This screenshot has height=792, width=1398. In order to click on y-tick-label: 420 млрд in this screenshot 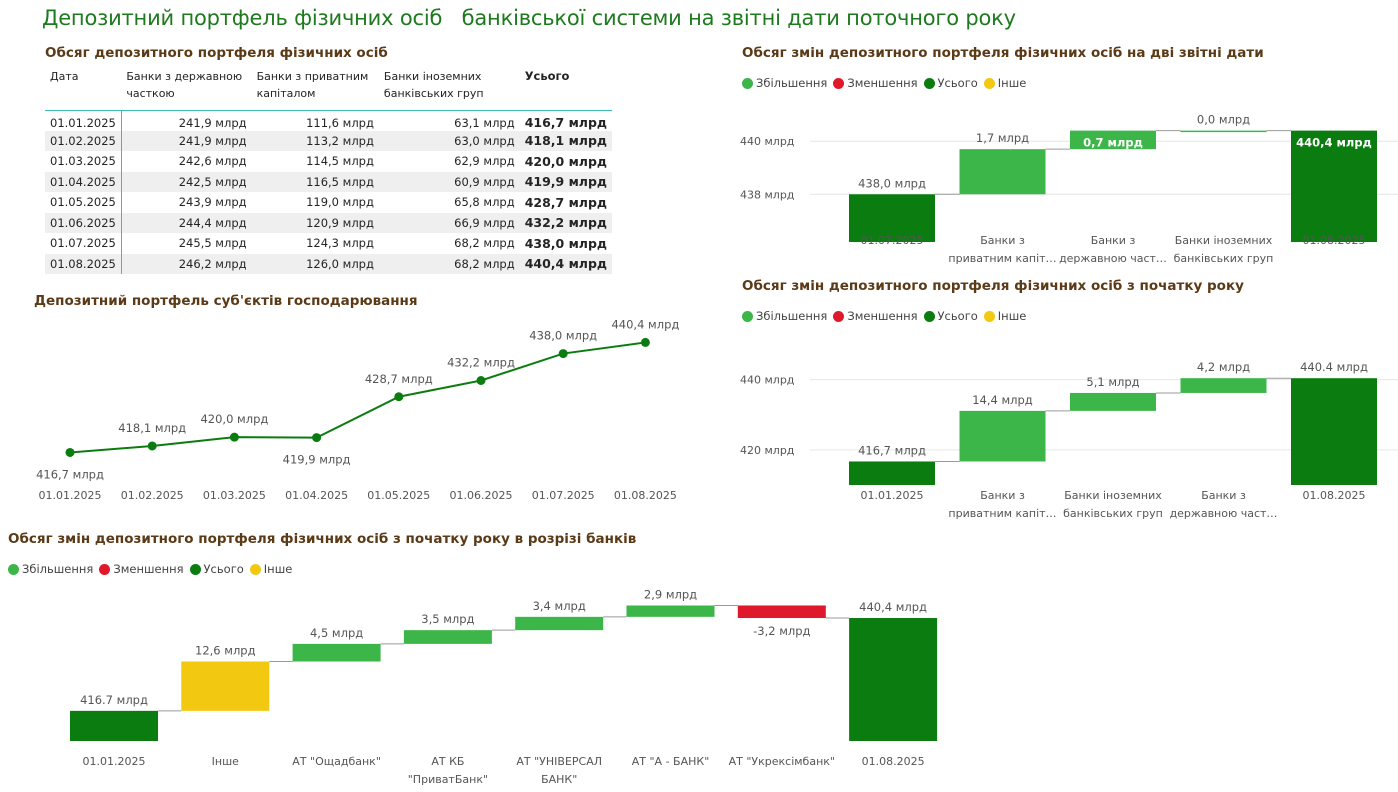, I will do `click(767, 450)`.